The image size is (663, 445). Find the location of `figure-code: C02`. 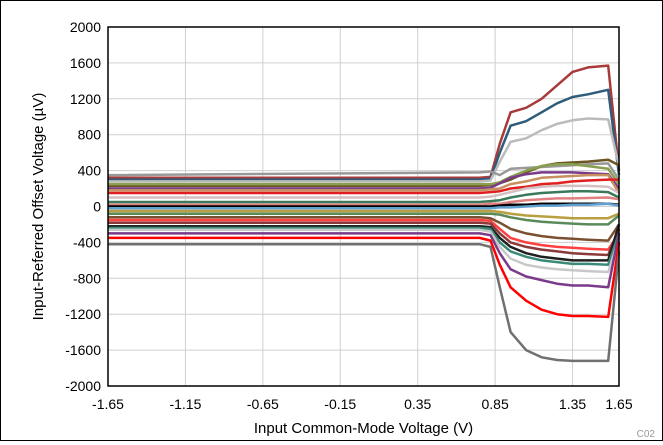

figure-code: C02 is located at coordinates (646, 434).